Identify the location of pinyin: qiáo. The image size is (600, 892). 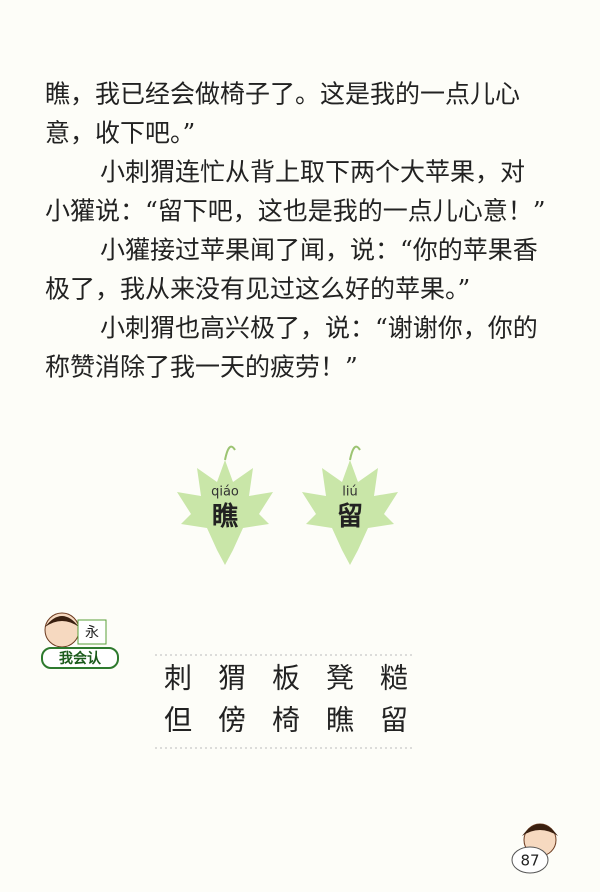
(225, 492).